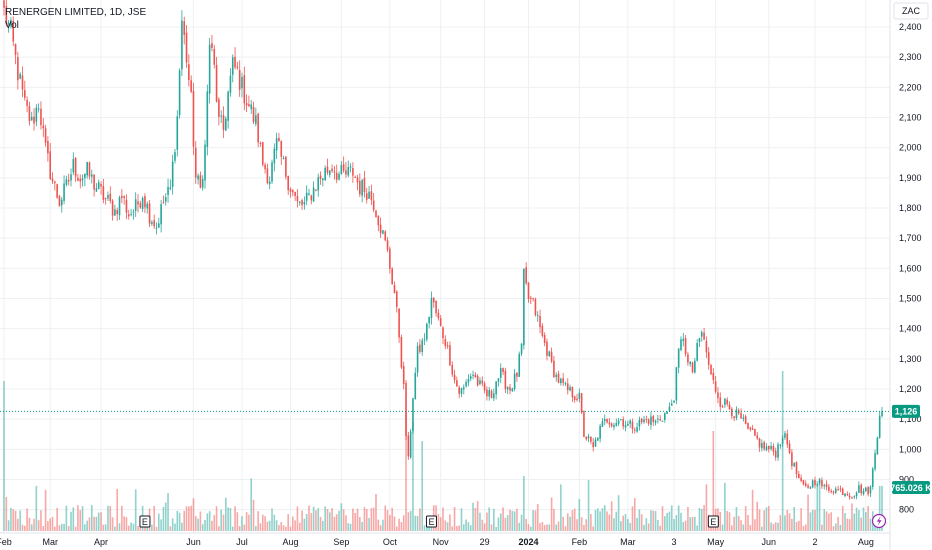 The image size is (932, 550). What do you see at coordinates (879, 521) in the screenshot?
I see `lightning-icon` at bounding box center [879, 521].